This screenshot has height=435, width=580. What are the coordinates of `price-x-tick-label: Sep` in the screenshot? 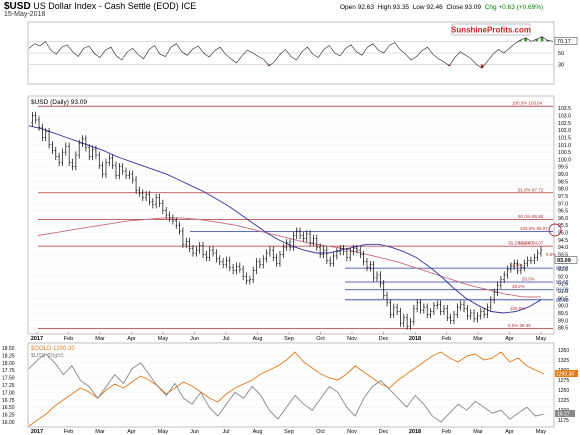 It's located at (289, 339).